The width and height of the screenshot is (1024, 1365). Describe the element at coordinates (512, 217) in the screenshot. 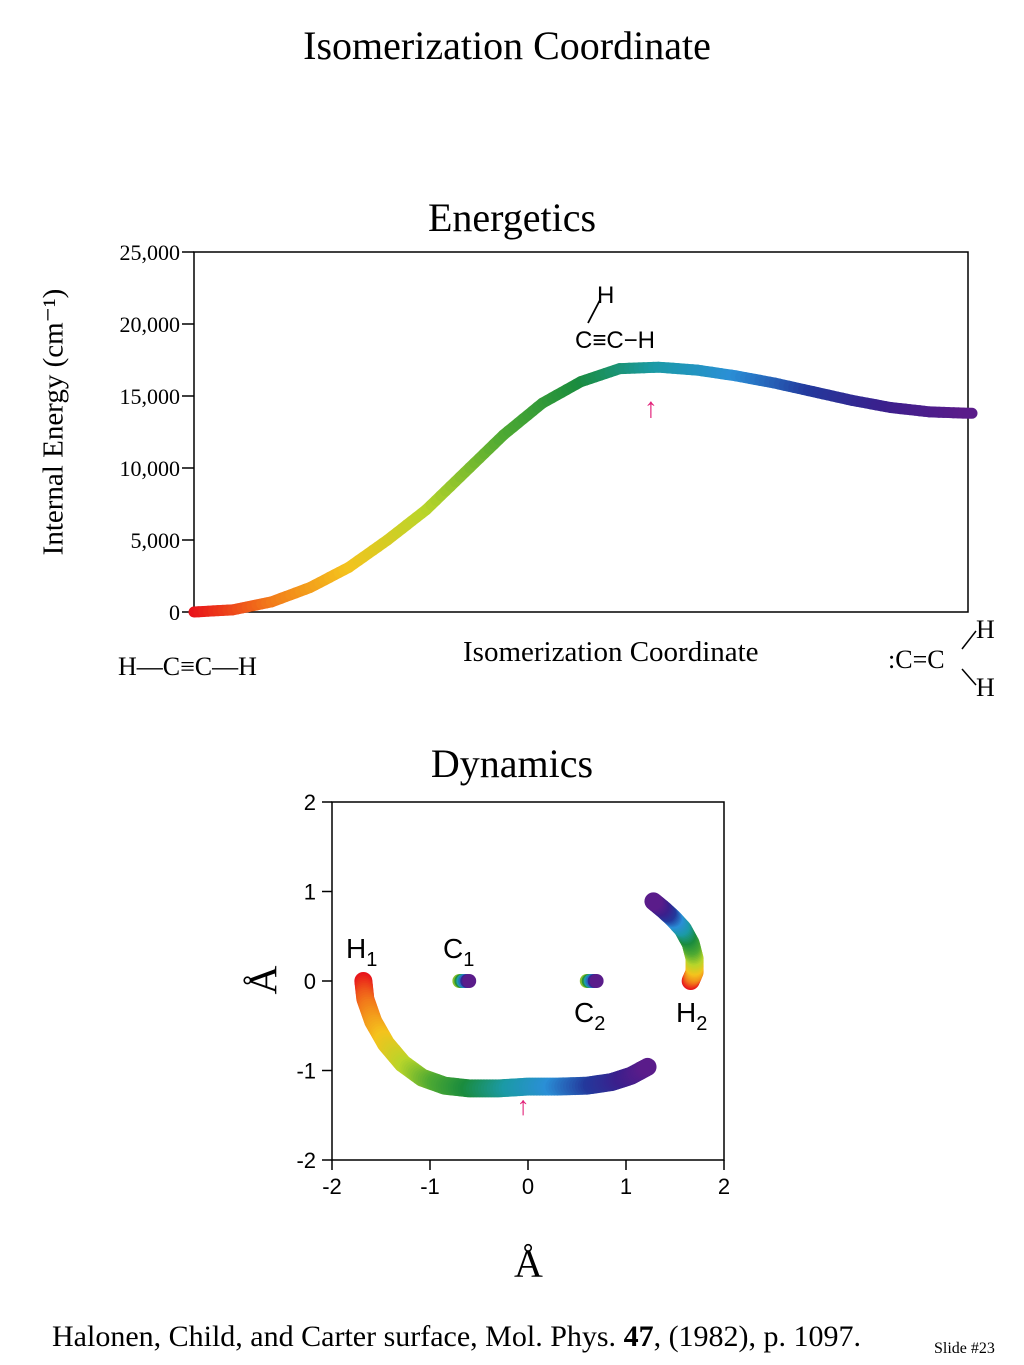

I see `energetics-title: Energetics` at that location.